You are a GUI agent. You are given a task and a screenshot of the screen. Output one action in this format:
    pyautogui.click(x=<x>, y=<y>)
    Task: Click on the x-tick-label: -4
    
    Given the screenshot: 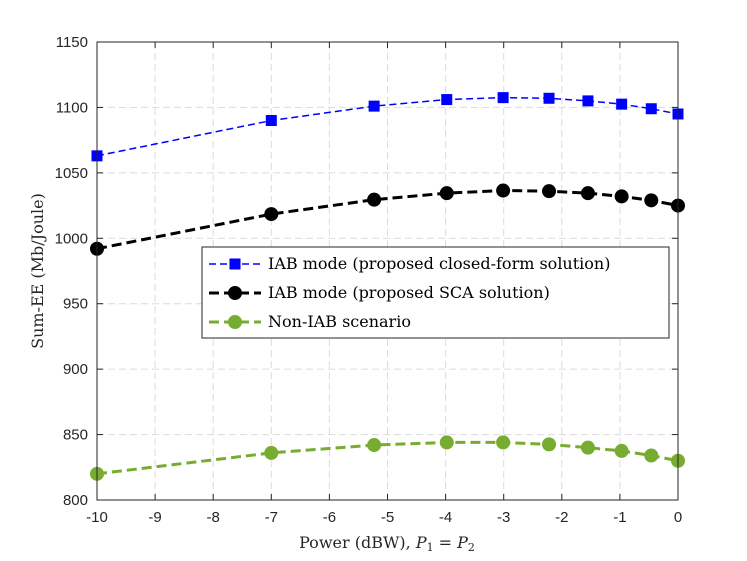 What is the action you would take?
    pyautogui.click(x=445, y=517)
    